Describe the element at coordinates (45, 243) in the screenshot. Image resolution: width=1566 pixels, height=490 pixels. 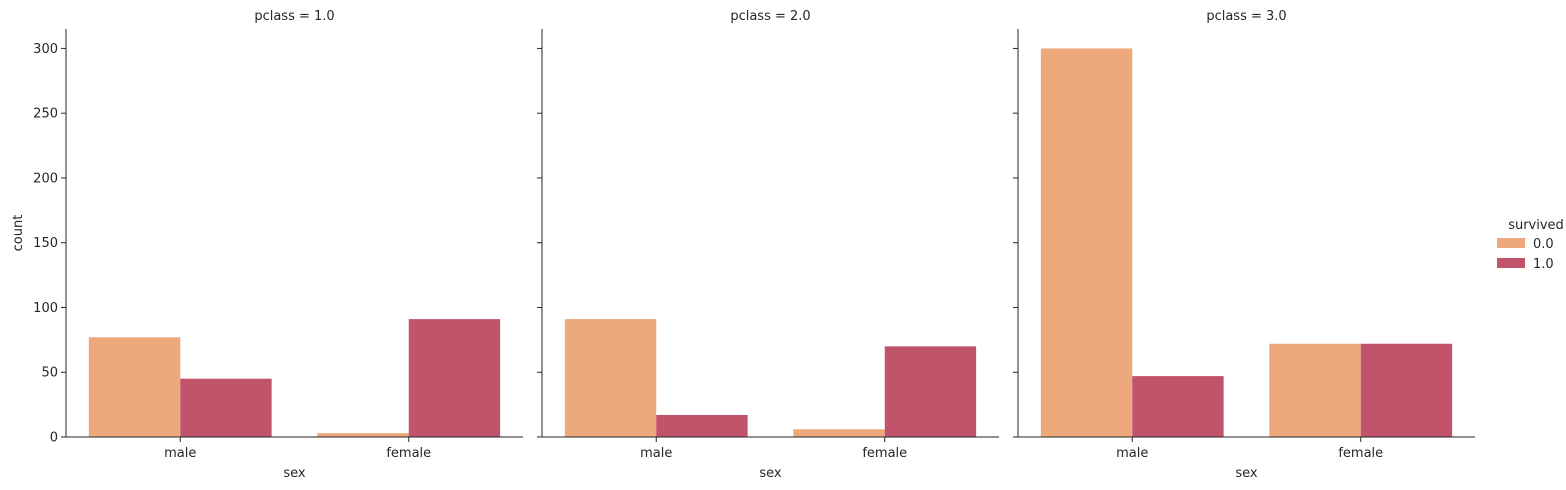
I see `y-tick-label-150: 150` at that location.